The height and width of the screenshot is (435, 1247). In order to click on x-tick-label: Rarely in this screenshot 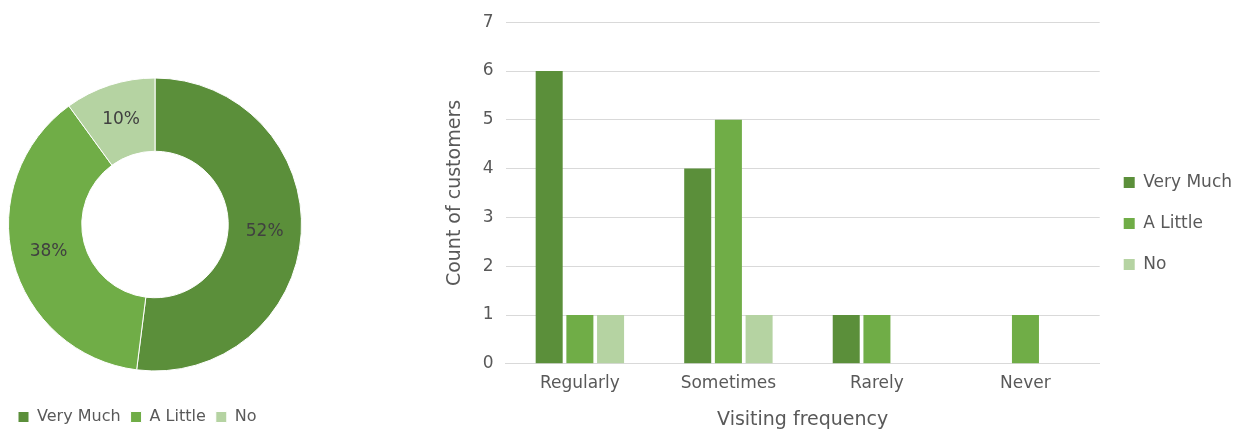, I will do `click(877, 382)`.